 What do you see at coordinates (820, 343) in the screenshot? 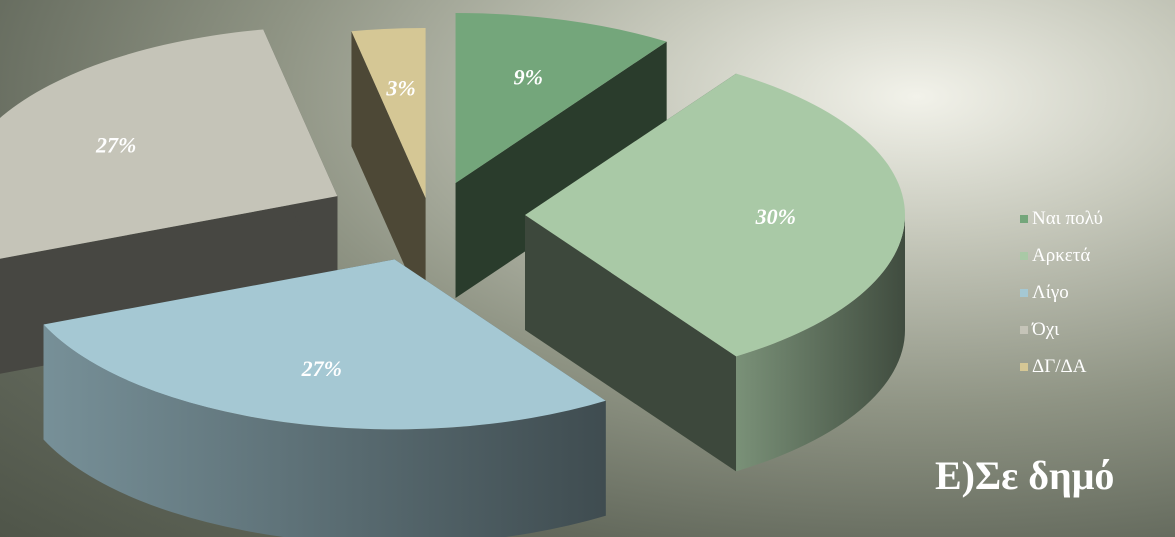
I see `pie-slice-wall` at bounding box center [820, 343].